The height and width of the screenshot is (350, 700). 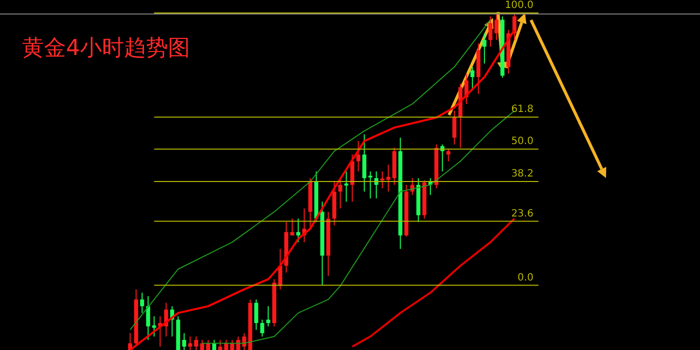 I want to click on annotation: 38.2, so click(x=522, y=174).